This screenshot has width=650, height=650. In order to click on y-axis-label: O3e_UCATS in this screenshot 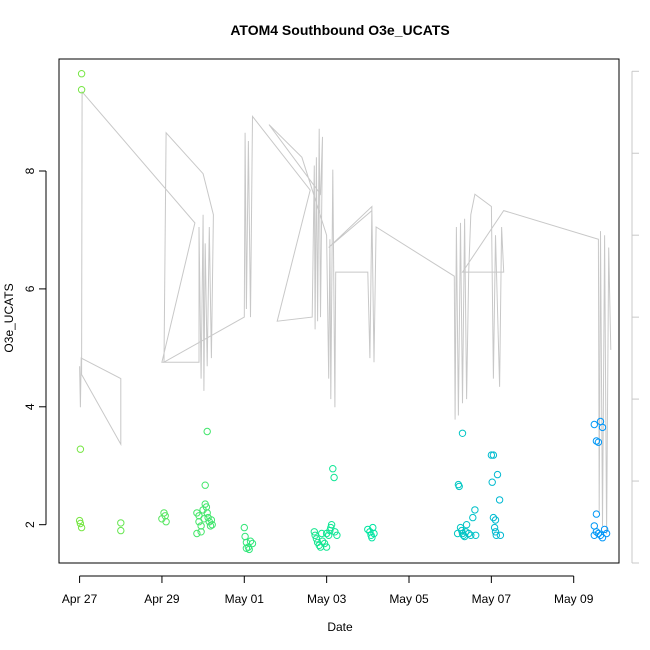, I will do `click(9, 317)`.